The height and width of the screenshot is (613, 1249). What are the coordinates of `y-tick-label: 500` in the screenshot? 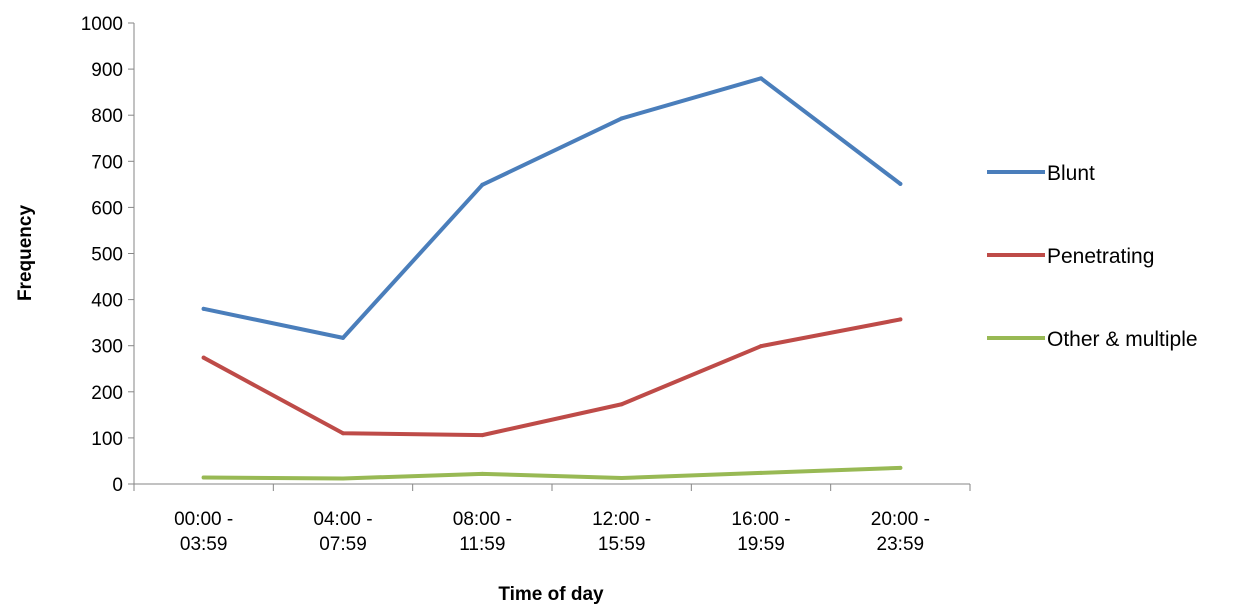 It's located at (107, 255).